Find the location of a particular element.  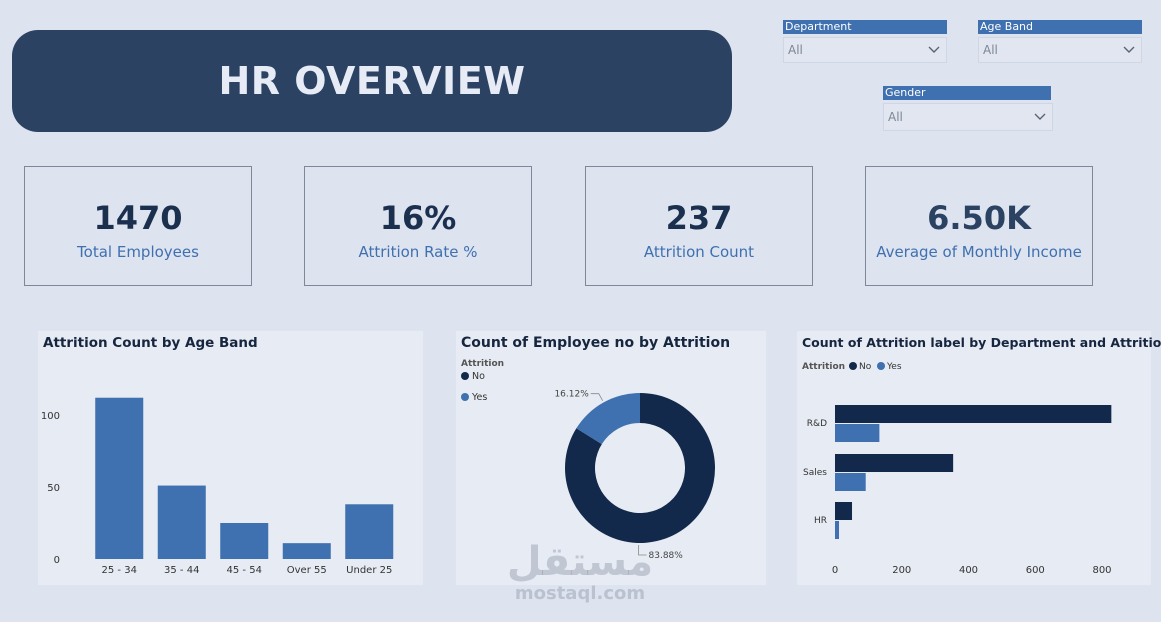

gender-dropdown: All is located at coordinates (968, 117).